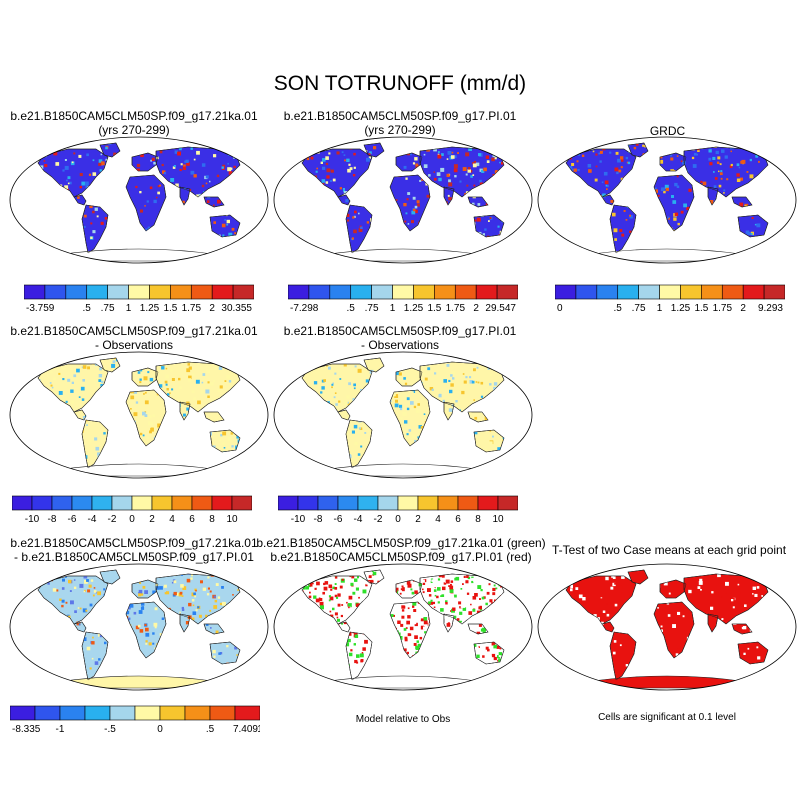 Image resolution: width=800 pixels, height=800 pixels. I want to click on colorbar-tick-label: 29.547, so click(500, 308).